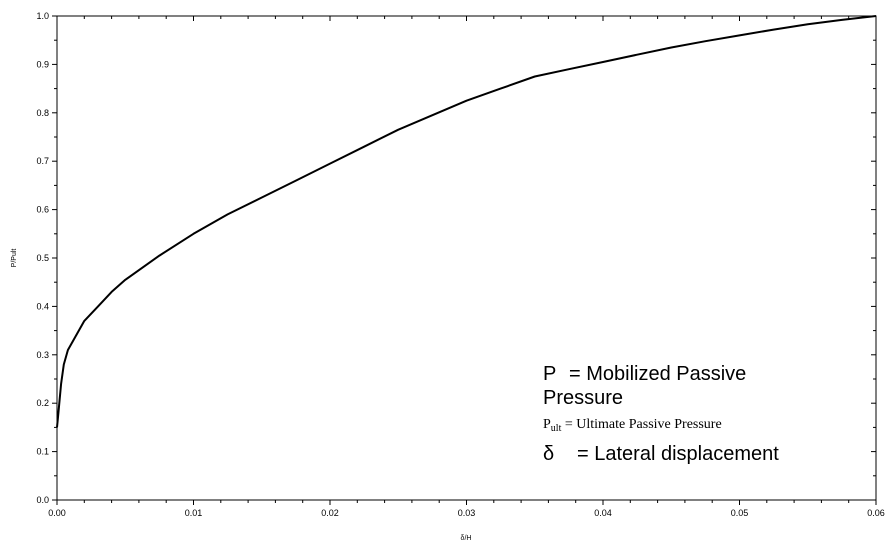  Describe the element at coordinates (550, 374) in the screenshot. I see `legend-symbol-p: P` at that location.